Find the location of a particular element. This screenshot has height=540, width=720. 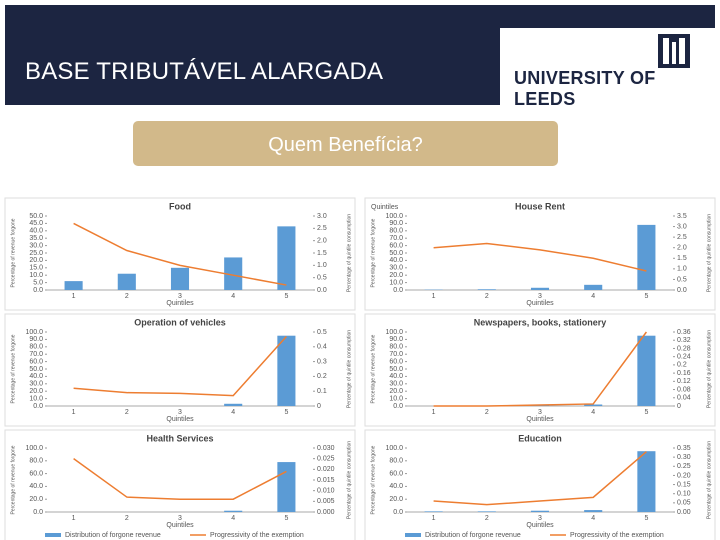

y2-tick-label: 0.000 is located at coordinates (326, 512).